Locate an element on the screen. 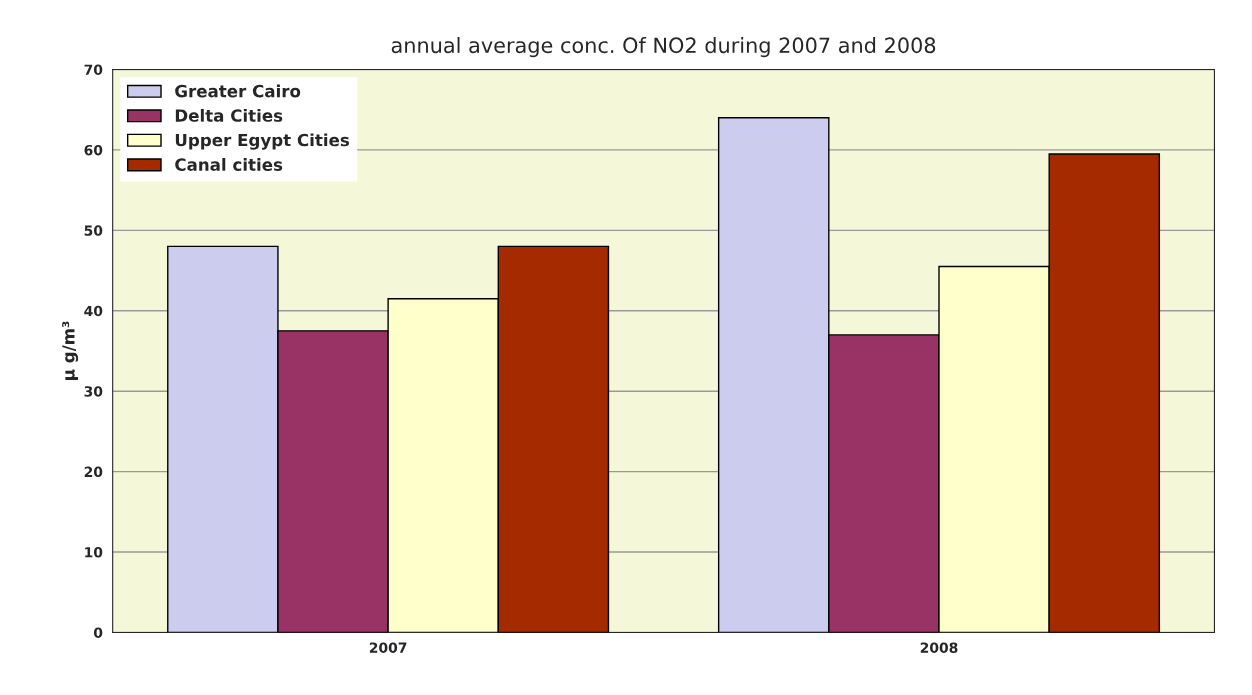 The image size is (1252, 695). y-tick-label: 20 is located at coordinates (93, 472).